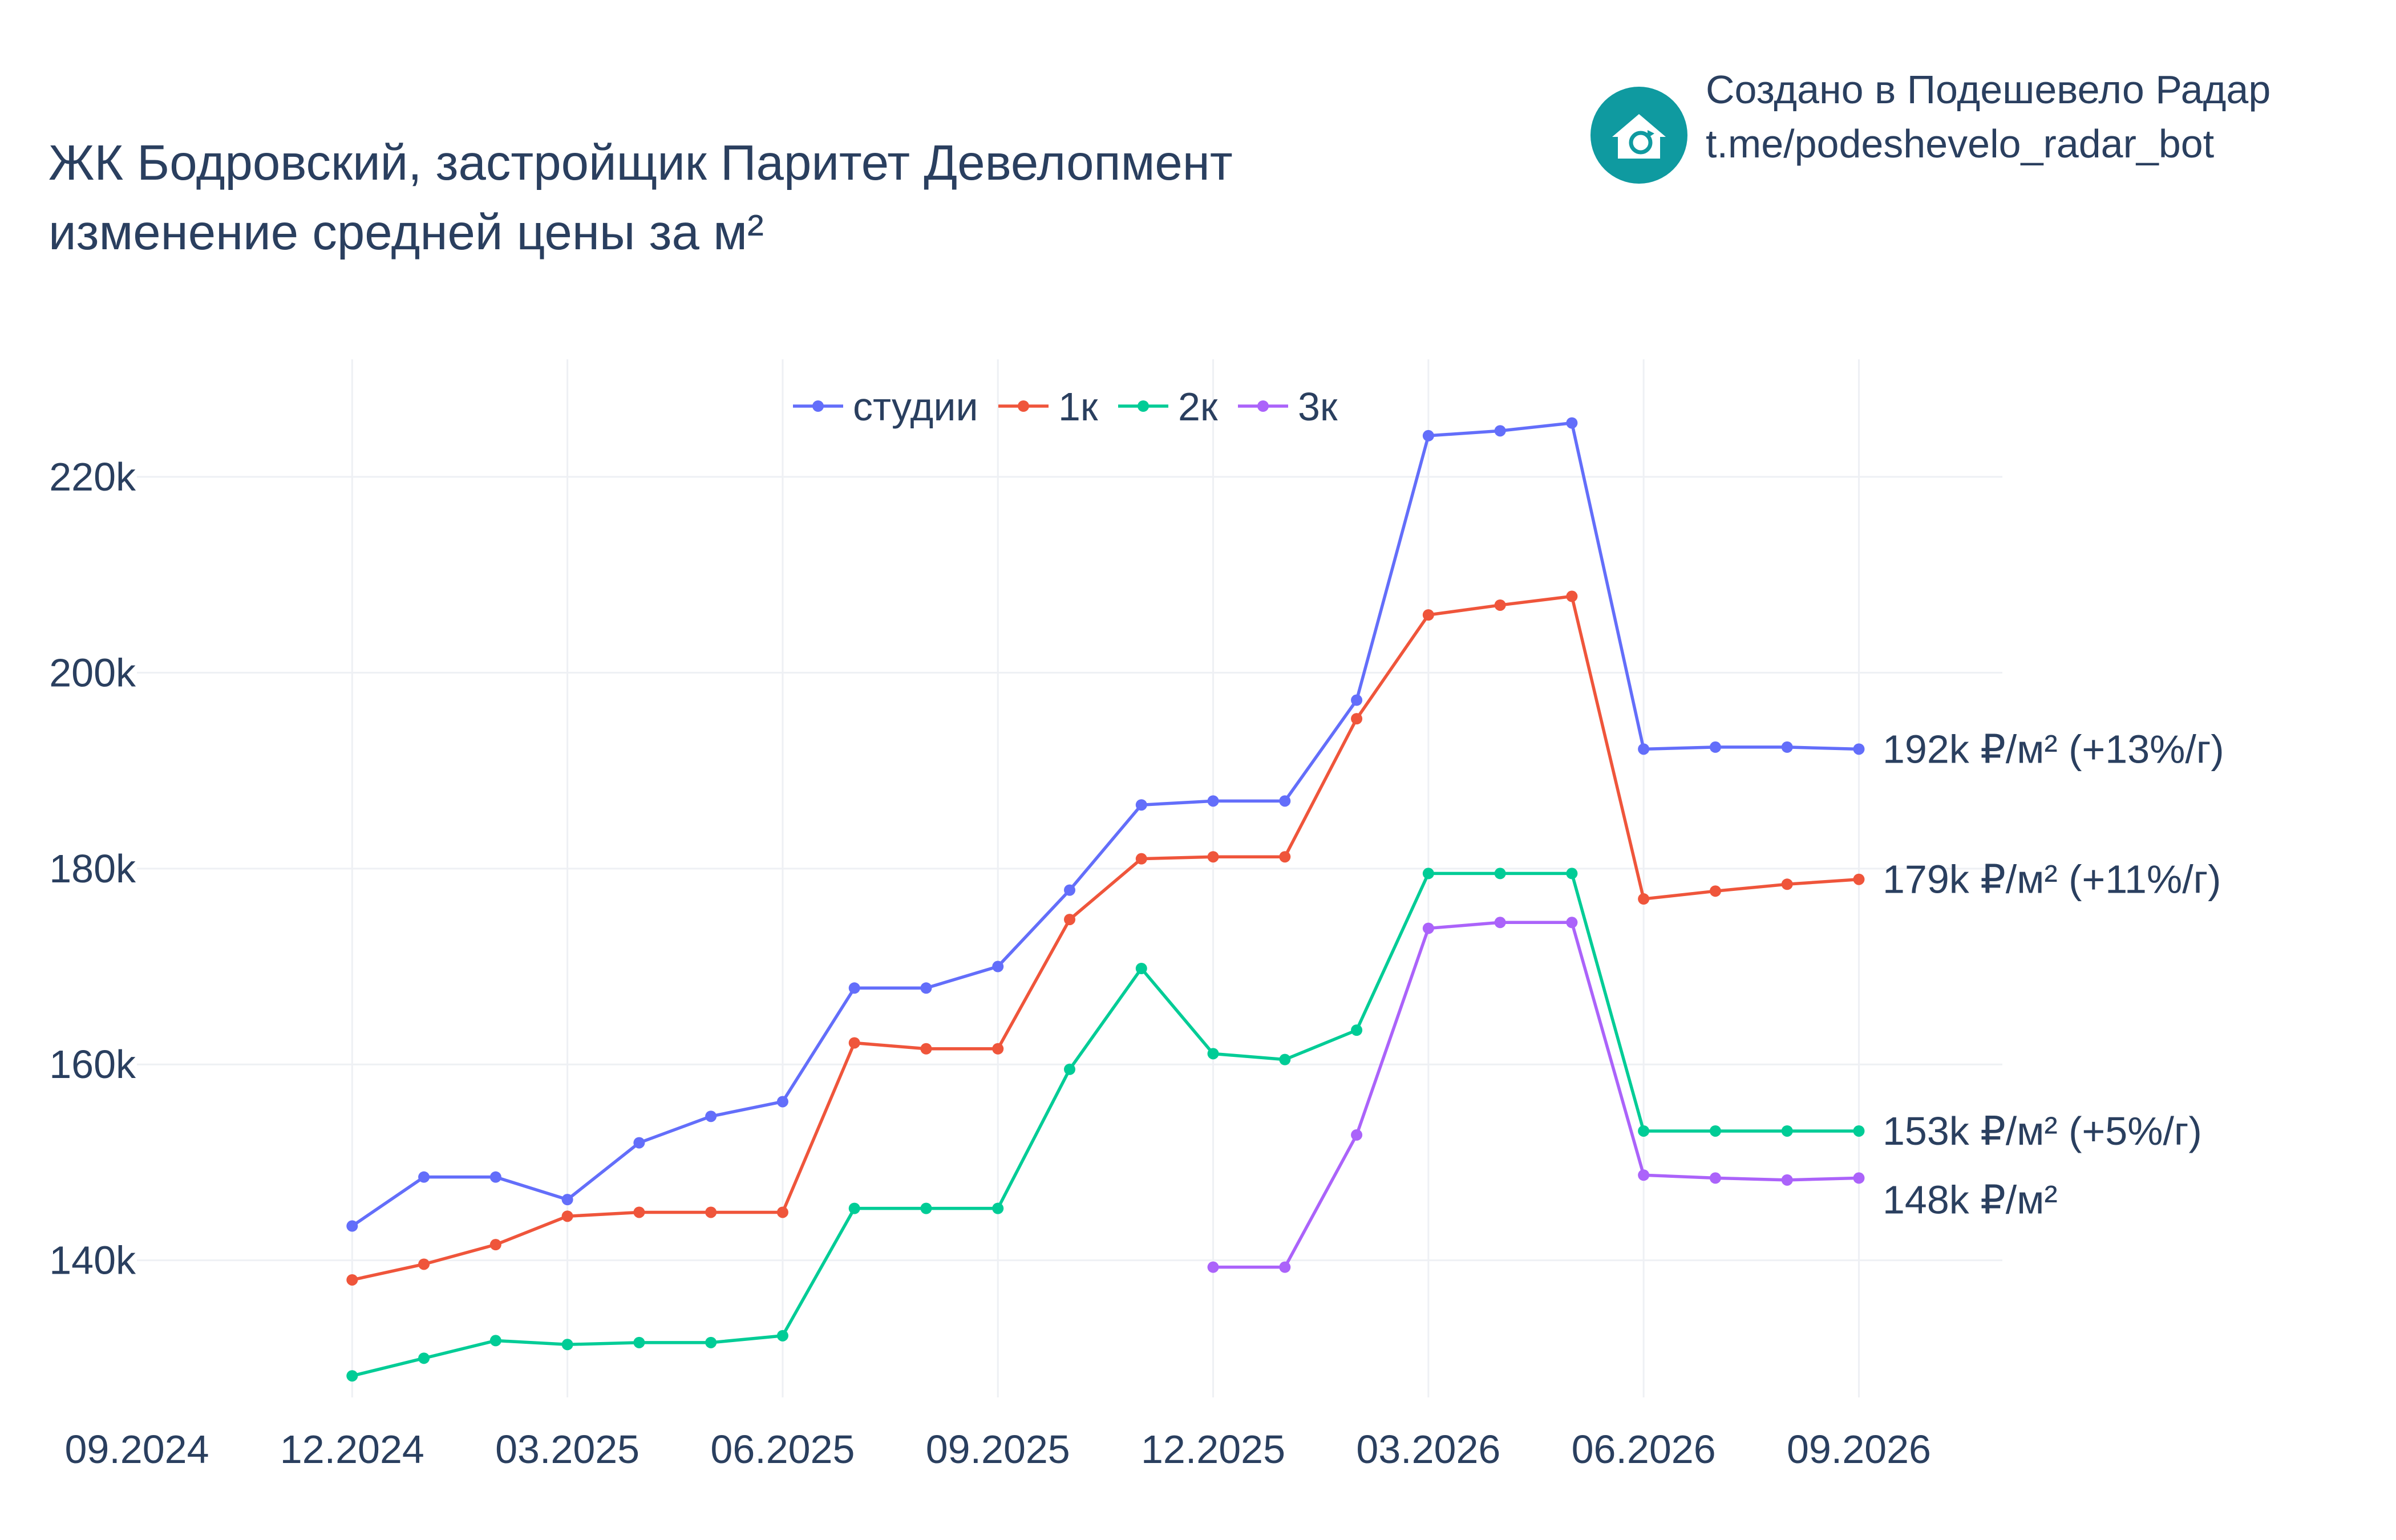 This screenshot has width=2396, height=1540. Describe the element at coordinates (1048, 407) in the screenshot. I see `legend-item: 1к` at that location.